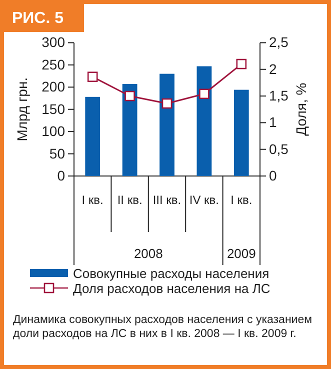  What do you see at coordinates (129, 200) in the screenshot?
I see `x-tick-label: II кв.` at bounding box center [129, 200].